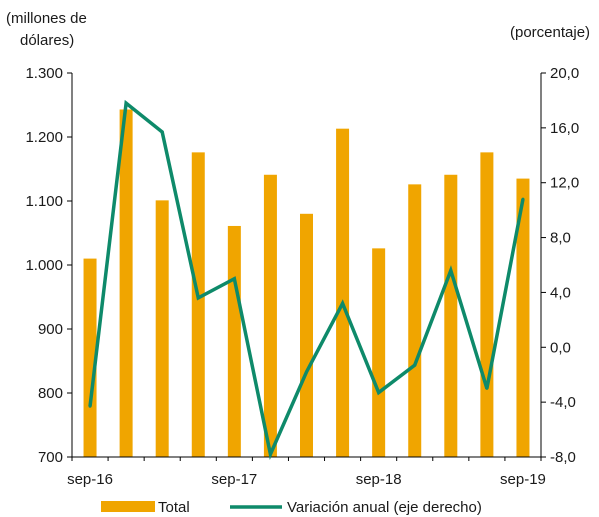 The height and width of the screenshot is (517, 599). What do you see at coordinates (50, 329) in the screenshot?
I see `left-tick-label: 900` at bounding box center [50, 329].